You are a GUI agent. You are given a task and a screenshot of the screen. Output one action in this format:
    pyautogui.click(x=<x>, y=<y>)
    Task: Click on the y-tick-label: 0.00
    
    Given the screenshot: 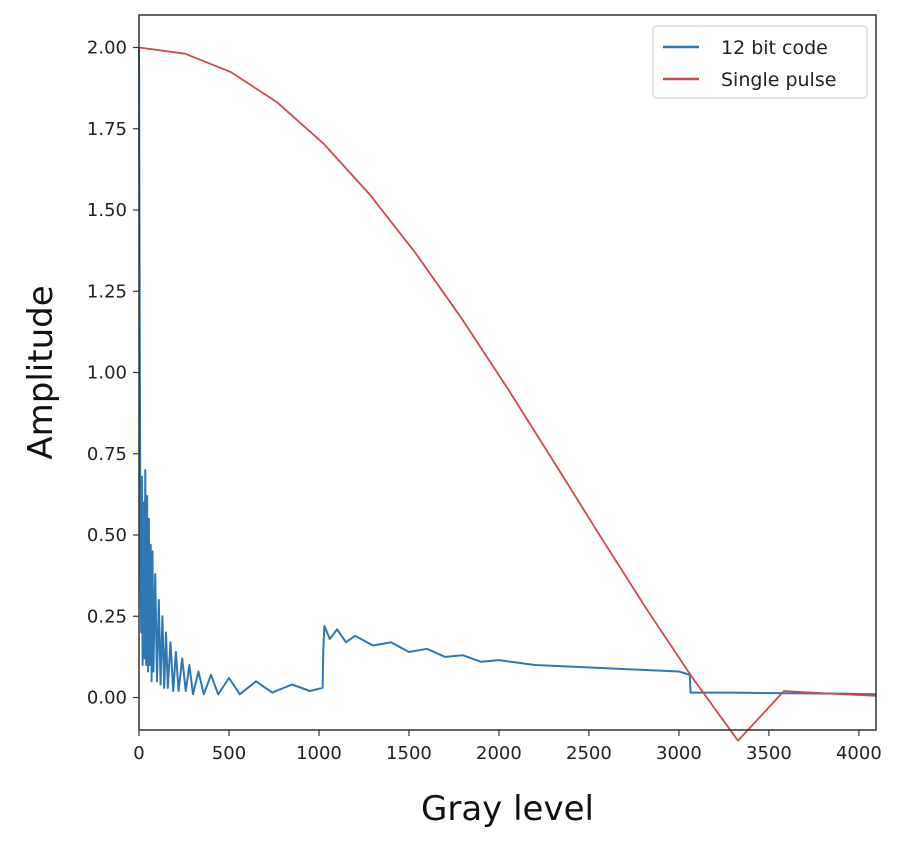 What is the action you would take?
    pyautogui.click(x=107, y=698)
    